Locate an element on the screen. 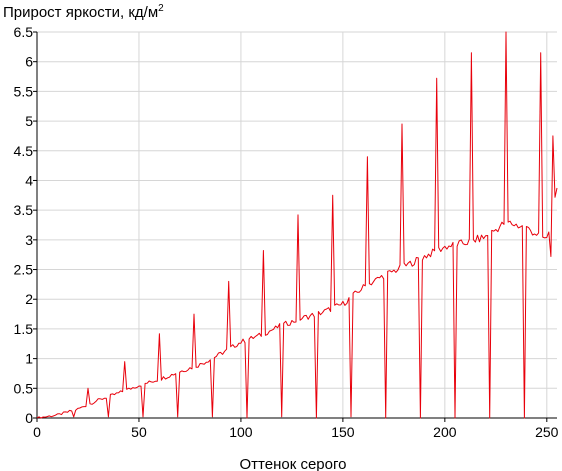 This screenshot has width=562, height=471. y-tick-label: 6 is located at coordinates (29, 62).